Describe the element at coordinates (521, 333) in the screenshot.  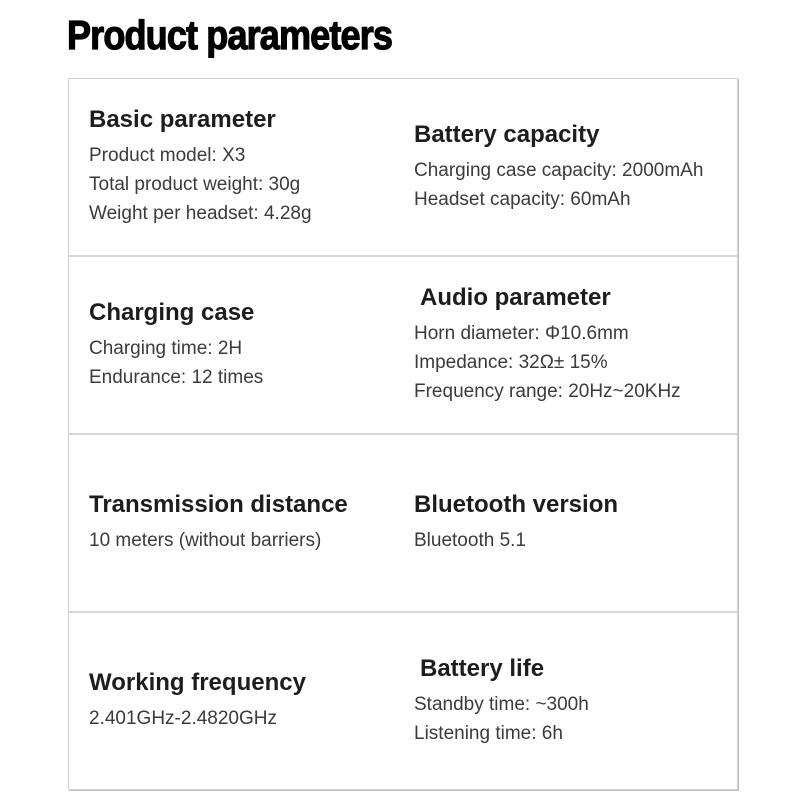
I see `spec-line: Horn diameter: Φ10.6mm` at that location.